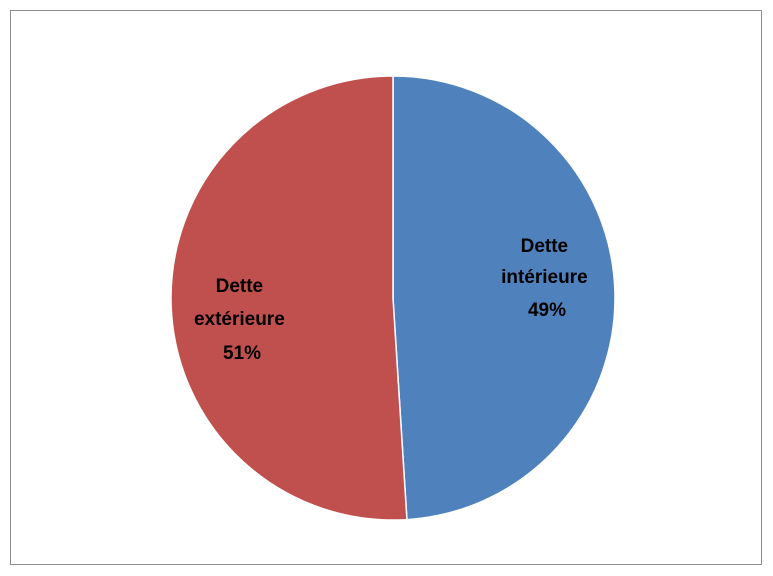 The width and height of the screenshot is (773, 576). I want to click on slice-label-exterieure-percent: 51%, so click(242, 353).